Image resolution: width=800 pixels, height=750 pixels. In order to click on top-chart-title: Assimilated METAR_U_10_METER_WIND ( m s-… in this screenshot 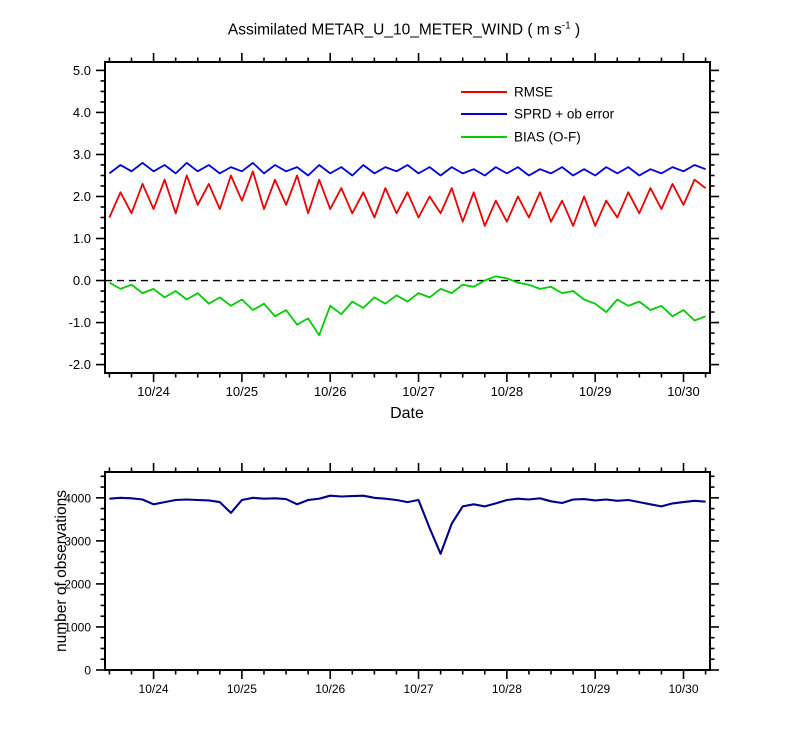, I will do `click(404, 29)`.